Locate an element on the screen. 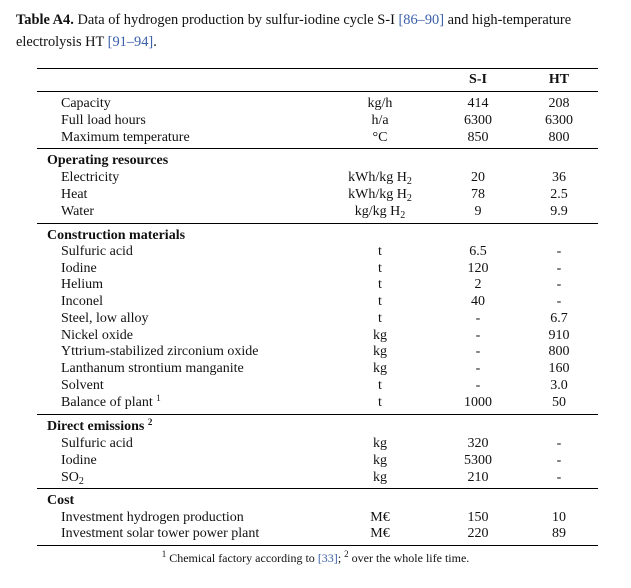 The width and height of the screenshot is (631, 588). row-value-ht: 9.9 is located at coordinates (559, 211).